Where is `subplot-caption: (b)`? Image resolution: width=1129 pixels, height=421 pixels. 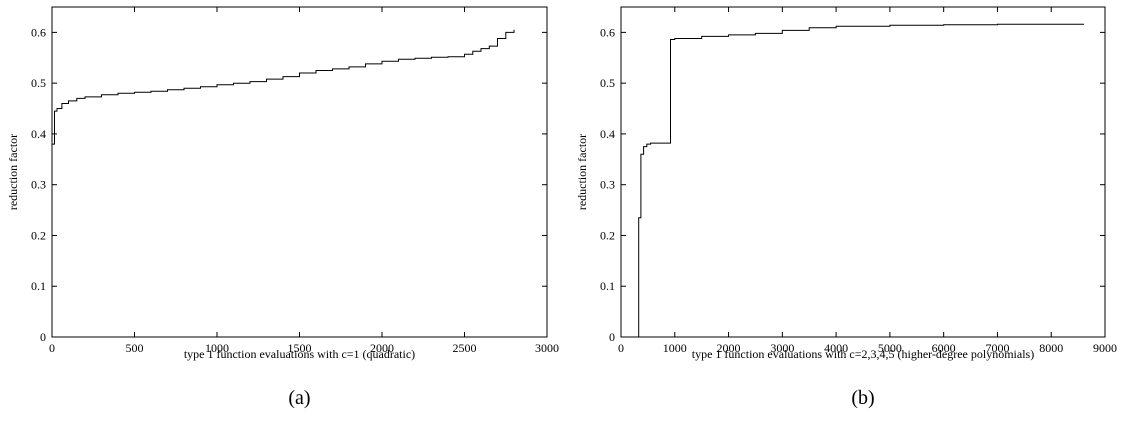
subplot-caption: (b) is located at coordinates (862, 398).